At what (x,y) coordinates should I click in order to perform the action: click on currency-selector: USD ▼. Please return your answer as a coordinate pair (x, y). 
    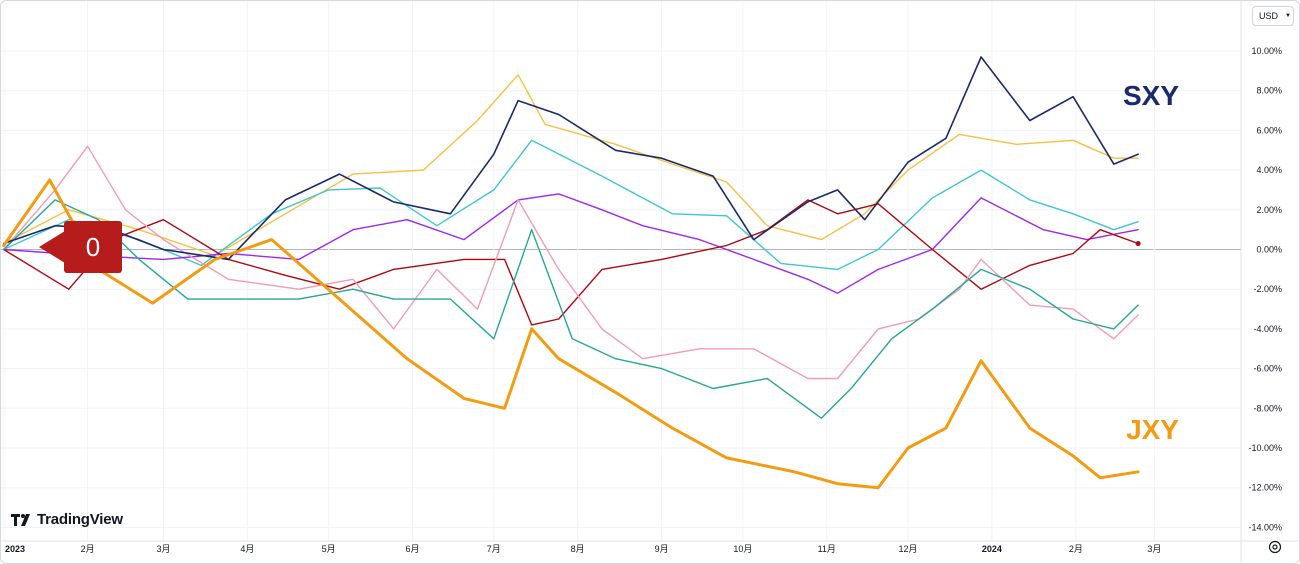
    Looking at the image, I should click on (1273, 16).